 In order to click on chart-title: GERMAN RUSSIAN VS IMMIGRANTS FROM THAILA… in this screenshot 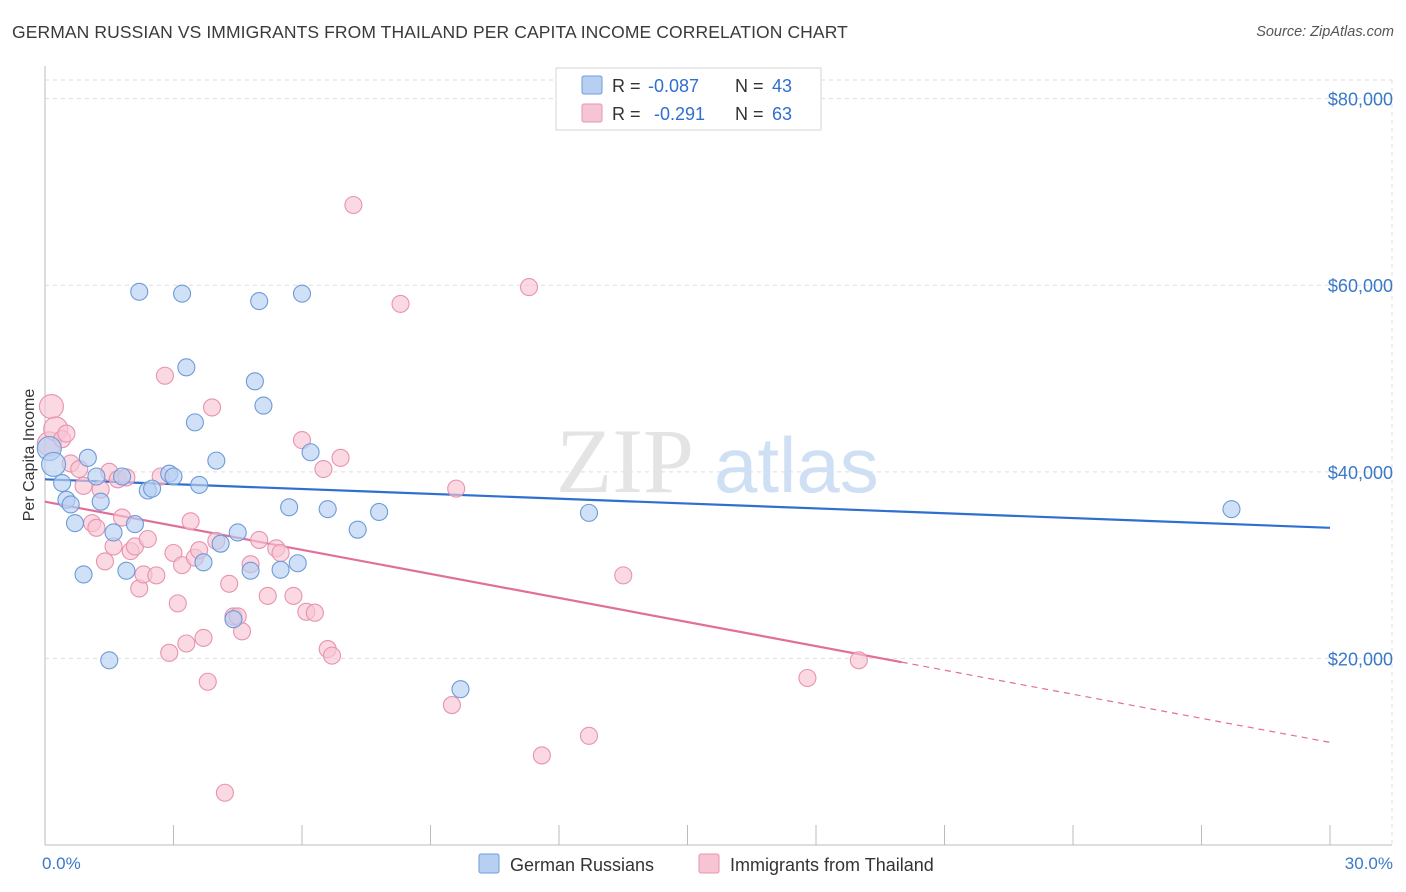, I will do `click(430, 32)`.